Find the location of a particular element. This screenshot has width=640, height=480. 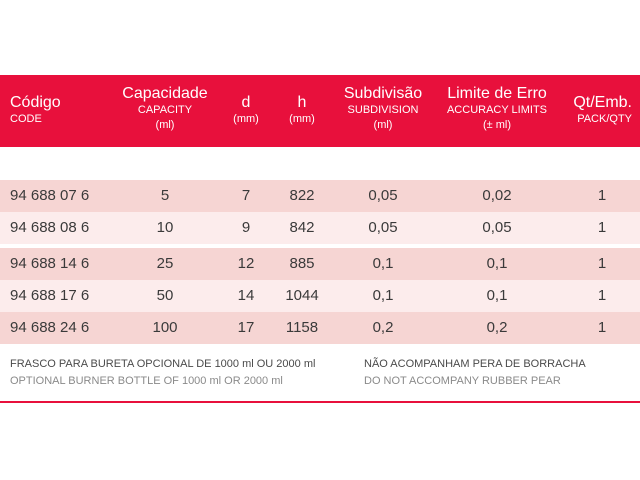

header-code-subtitle: CODE is located at coordinates (26, 119).